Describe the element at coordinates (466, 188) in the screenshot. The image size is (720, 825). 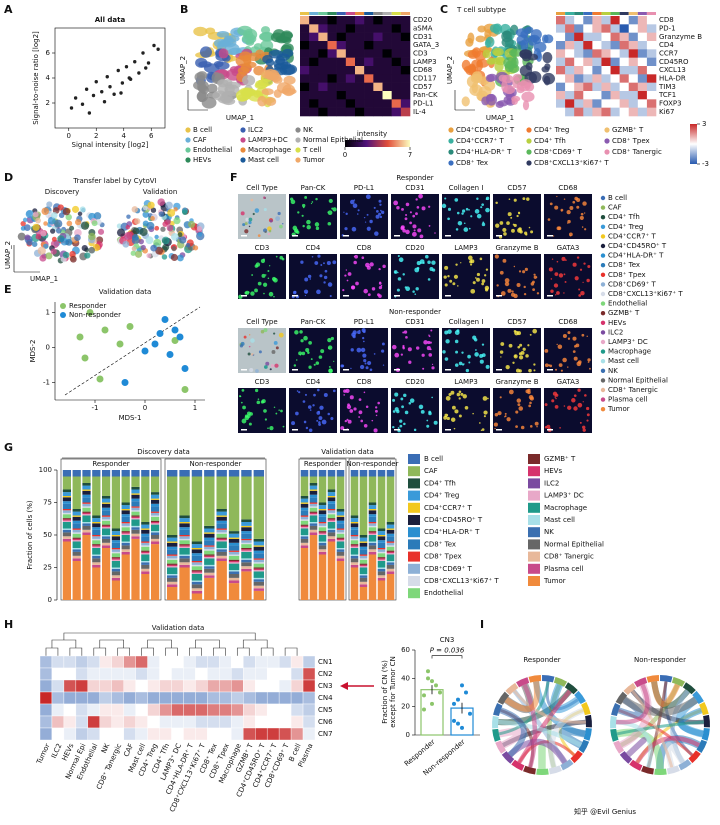
I see `image-label: Collagen I` at that location.